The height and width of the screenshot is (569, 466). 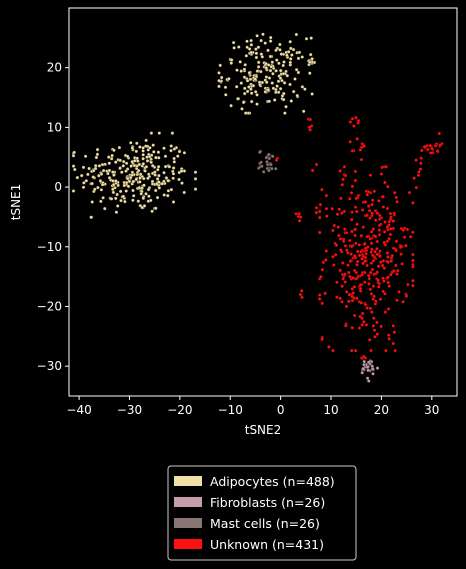 What do you see at coordinates (263, 430) in the screenshot?
I see `x-axis-label: tSNE2` at bounding box center [263, 430].